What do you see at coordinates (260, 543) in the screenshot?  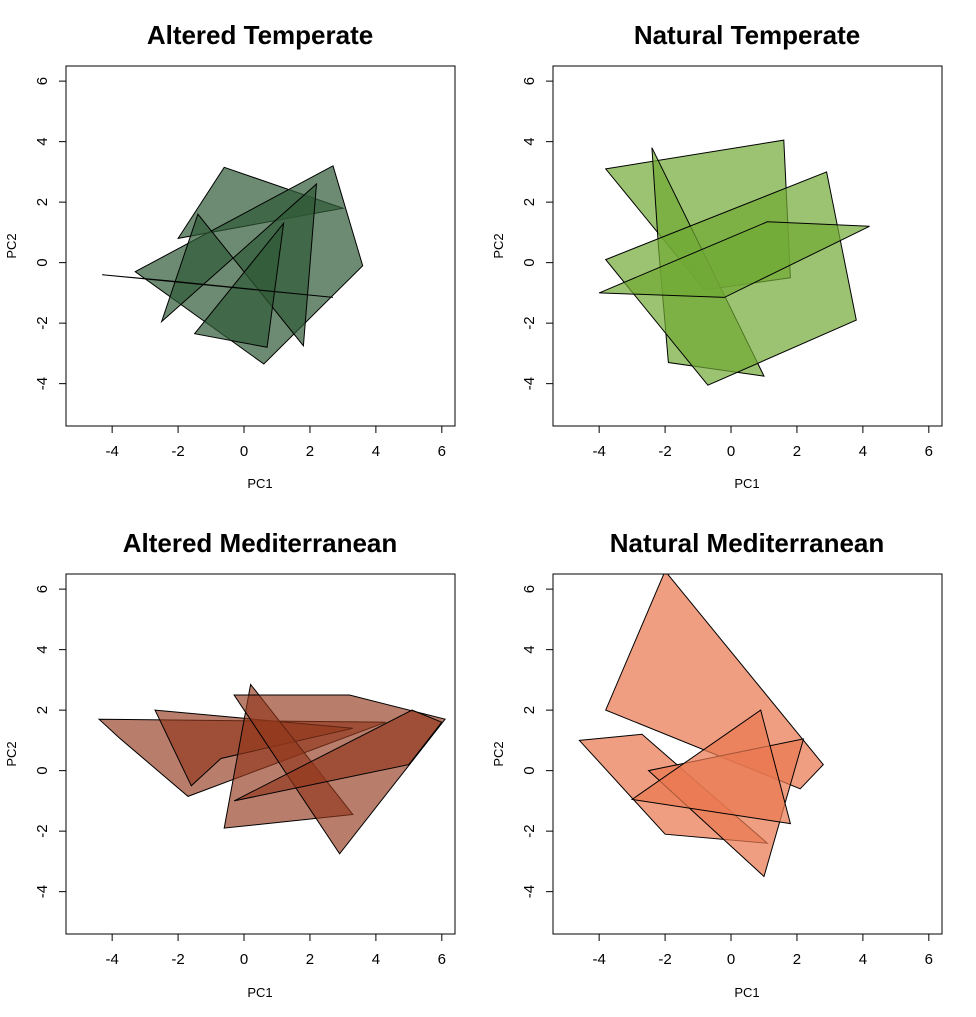 I see `panel-title: Altered Mediterranean` at bounding box center [260, 543].